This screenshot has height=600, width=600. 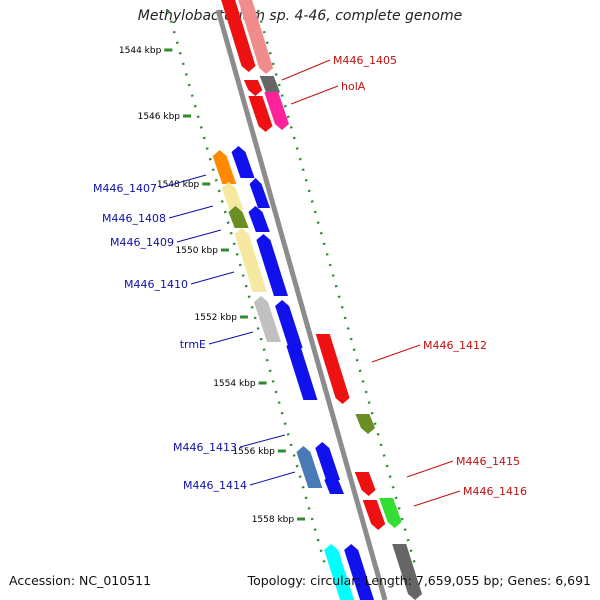 What do you see at coordinates (142, 242) in the screenshot?
I see `gene-label-reverse: M446_1409` at bounding box center [142, 242].